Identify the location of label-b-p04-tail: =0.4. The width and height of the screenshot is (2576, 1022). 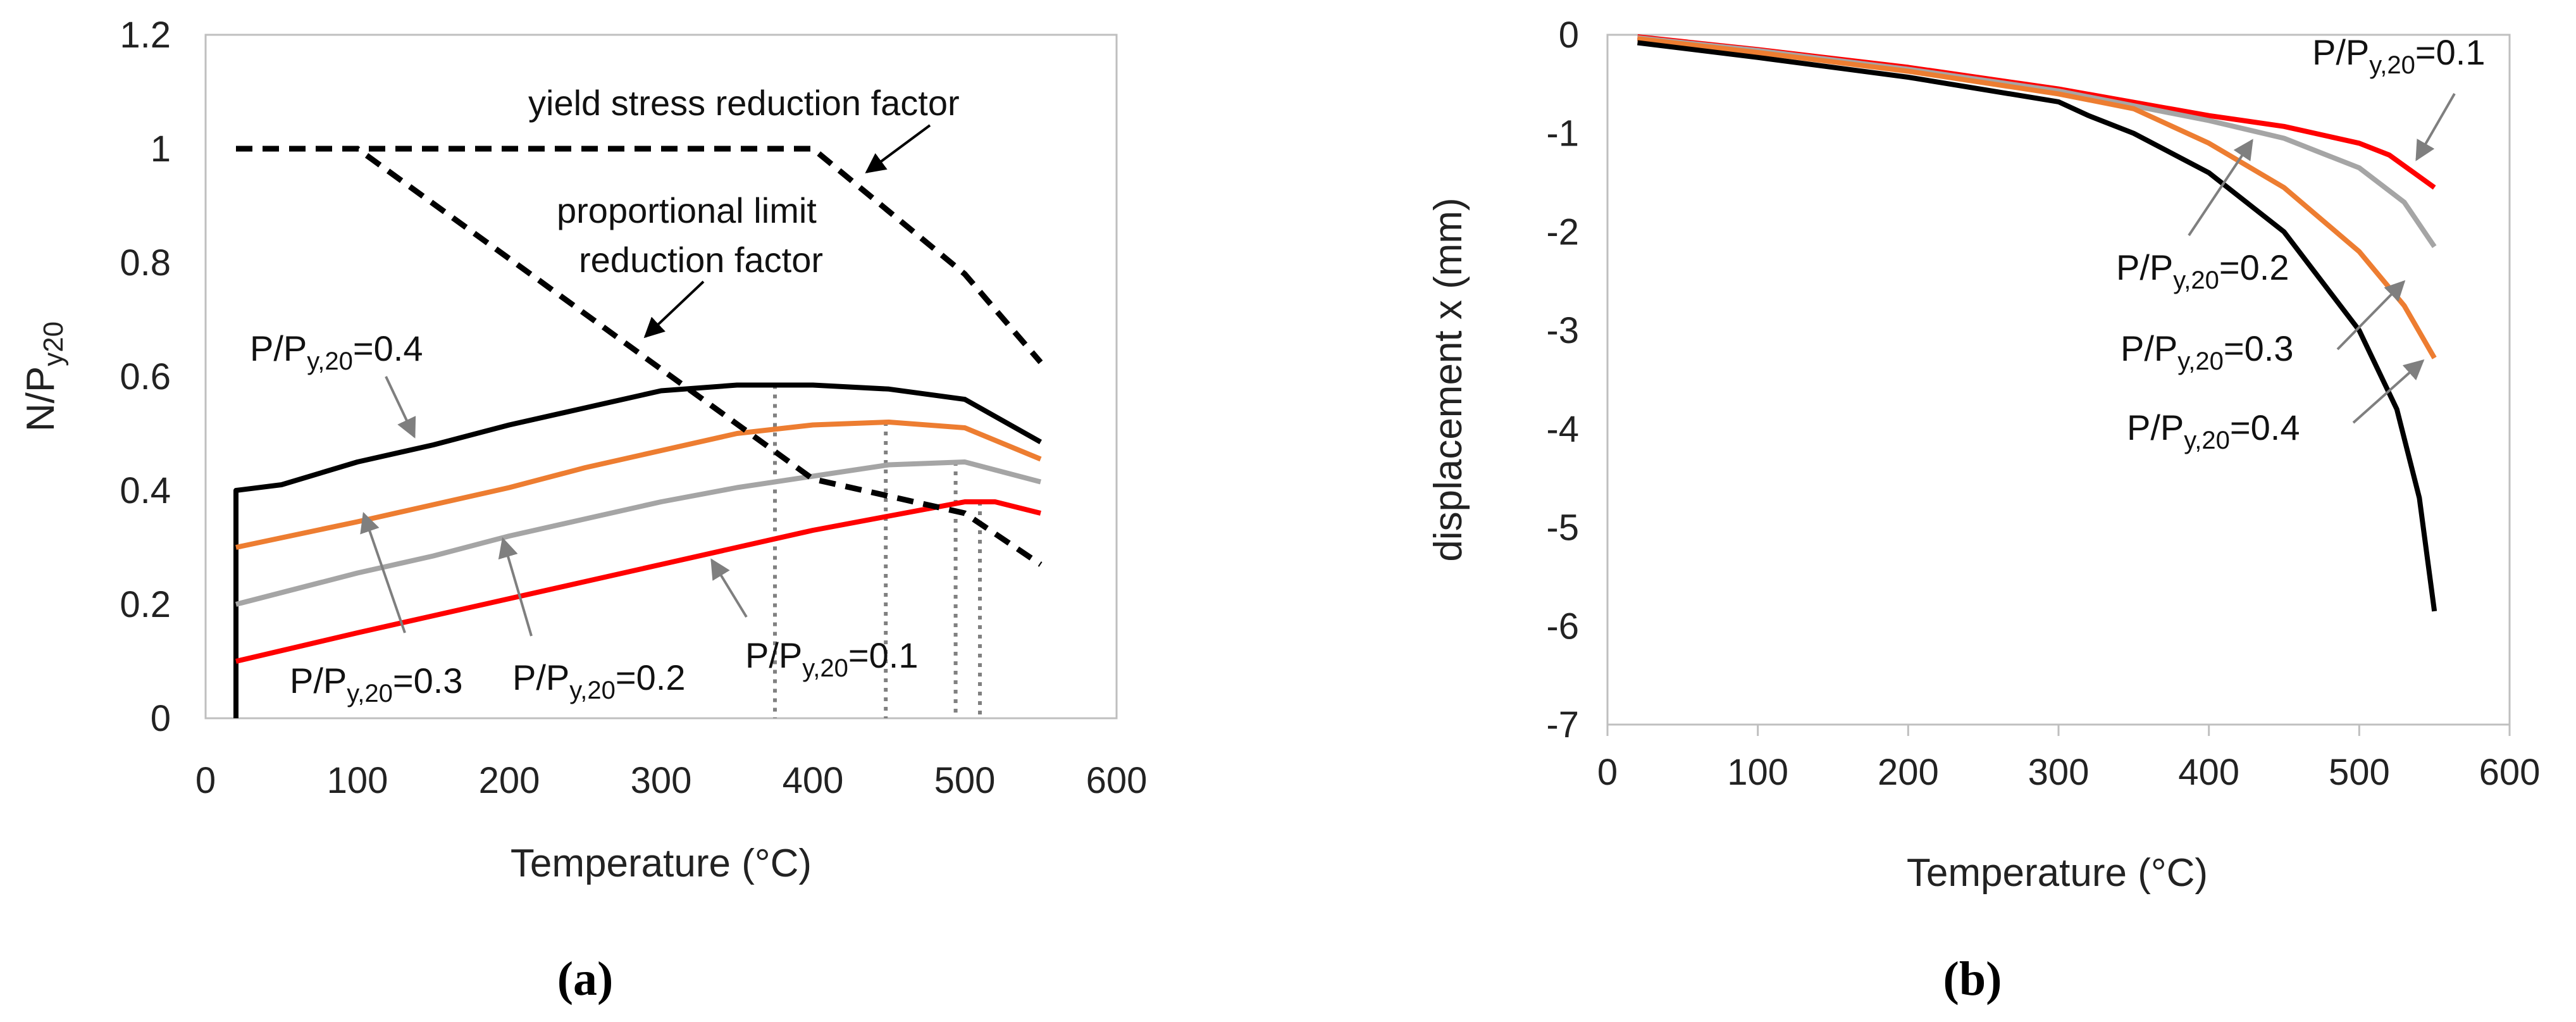
(2265, 427).